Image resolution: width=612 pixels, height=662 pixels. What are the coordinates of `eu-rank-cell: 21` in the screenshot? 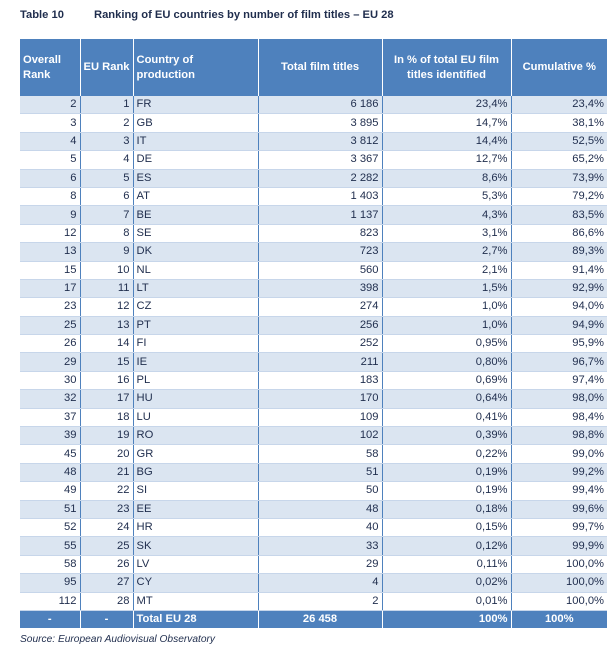 It's located at (107, 473).